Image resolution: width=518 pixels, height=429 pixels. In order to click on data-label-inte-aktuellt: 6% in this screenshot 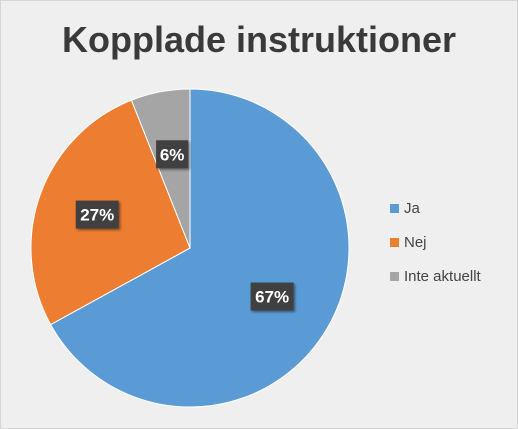, I will do `click(172, 154)`.